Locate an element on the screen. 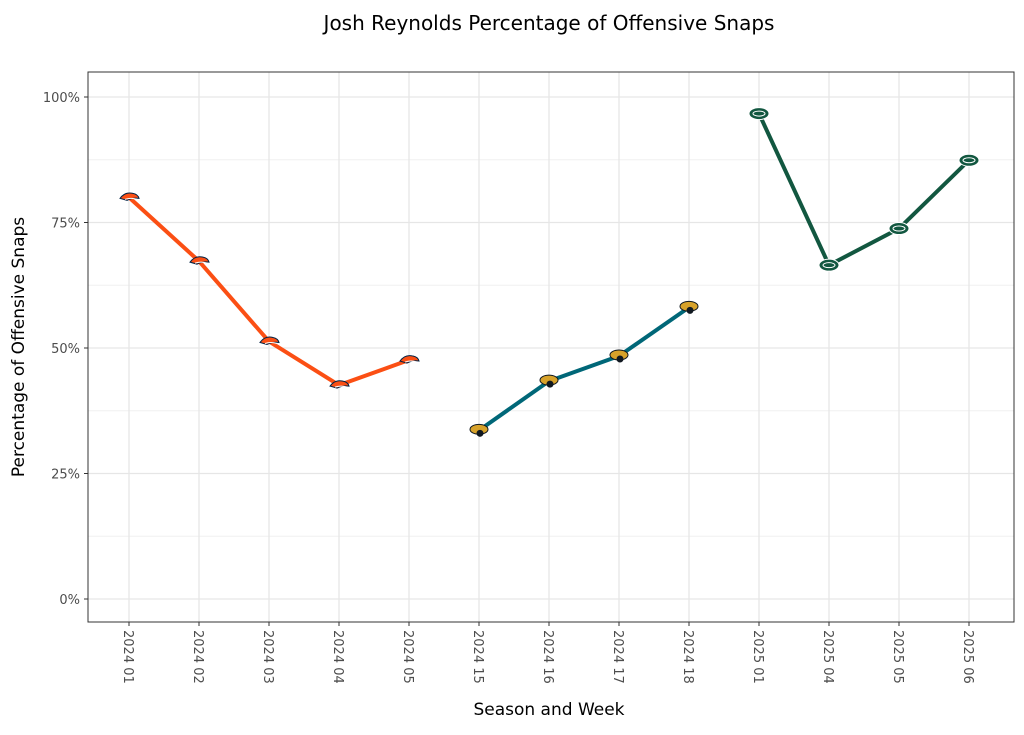 The height and width of the screenshot is (735, 1024). y-axis: 0% 25% 50% 75% 100% is located at coordinates (65, 349).